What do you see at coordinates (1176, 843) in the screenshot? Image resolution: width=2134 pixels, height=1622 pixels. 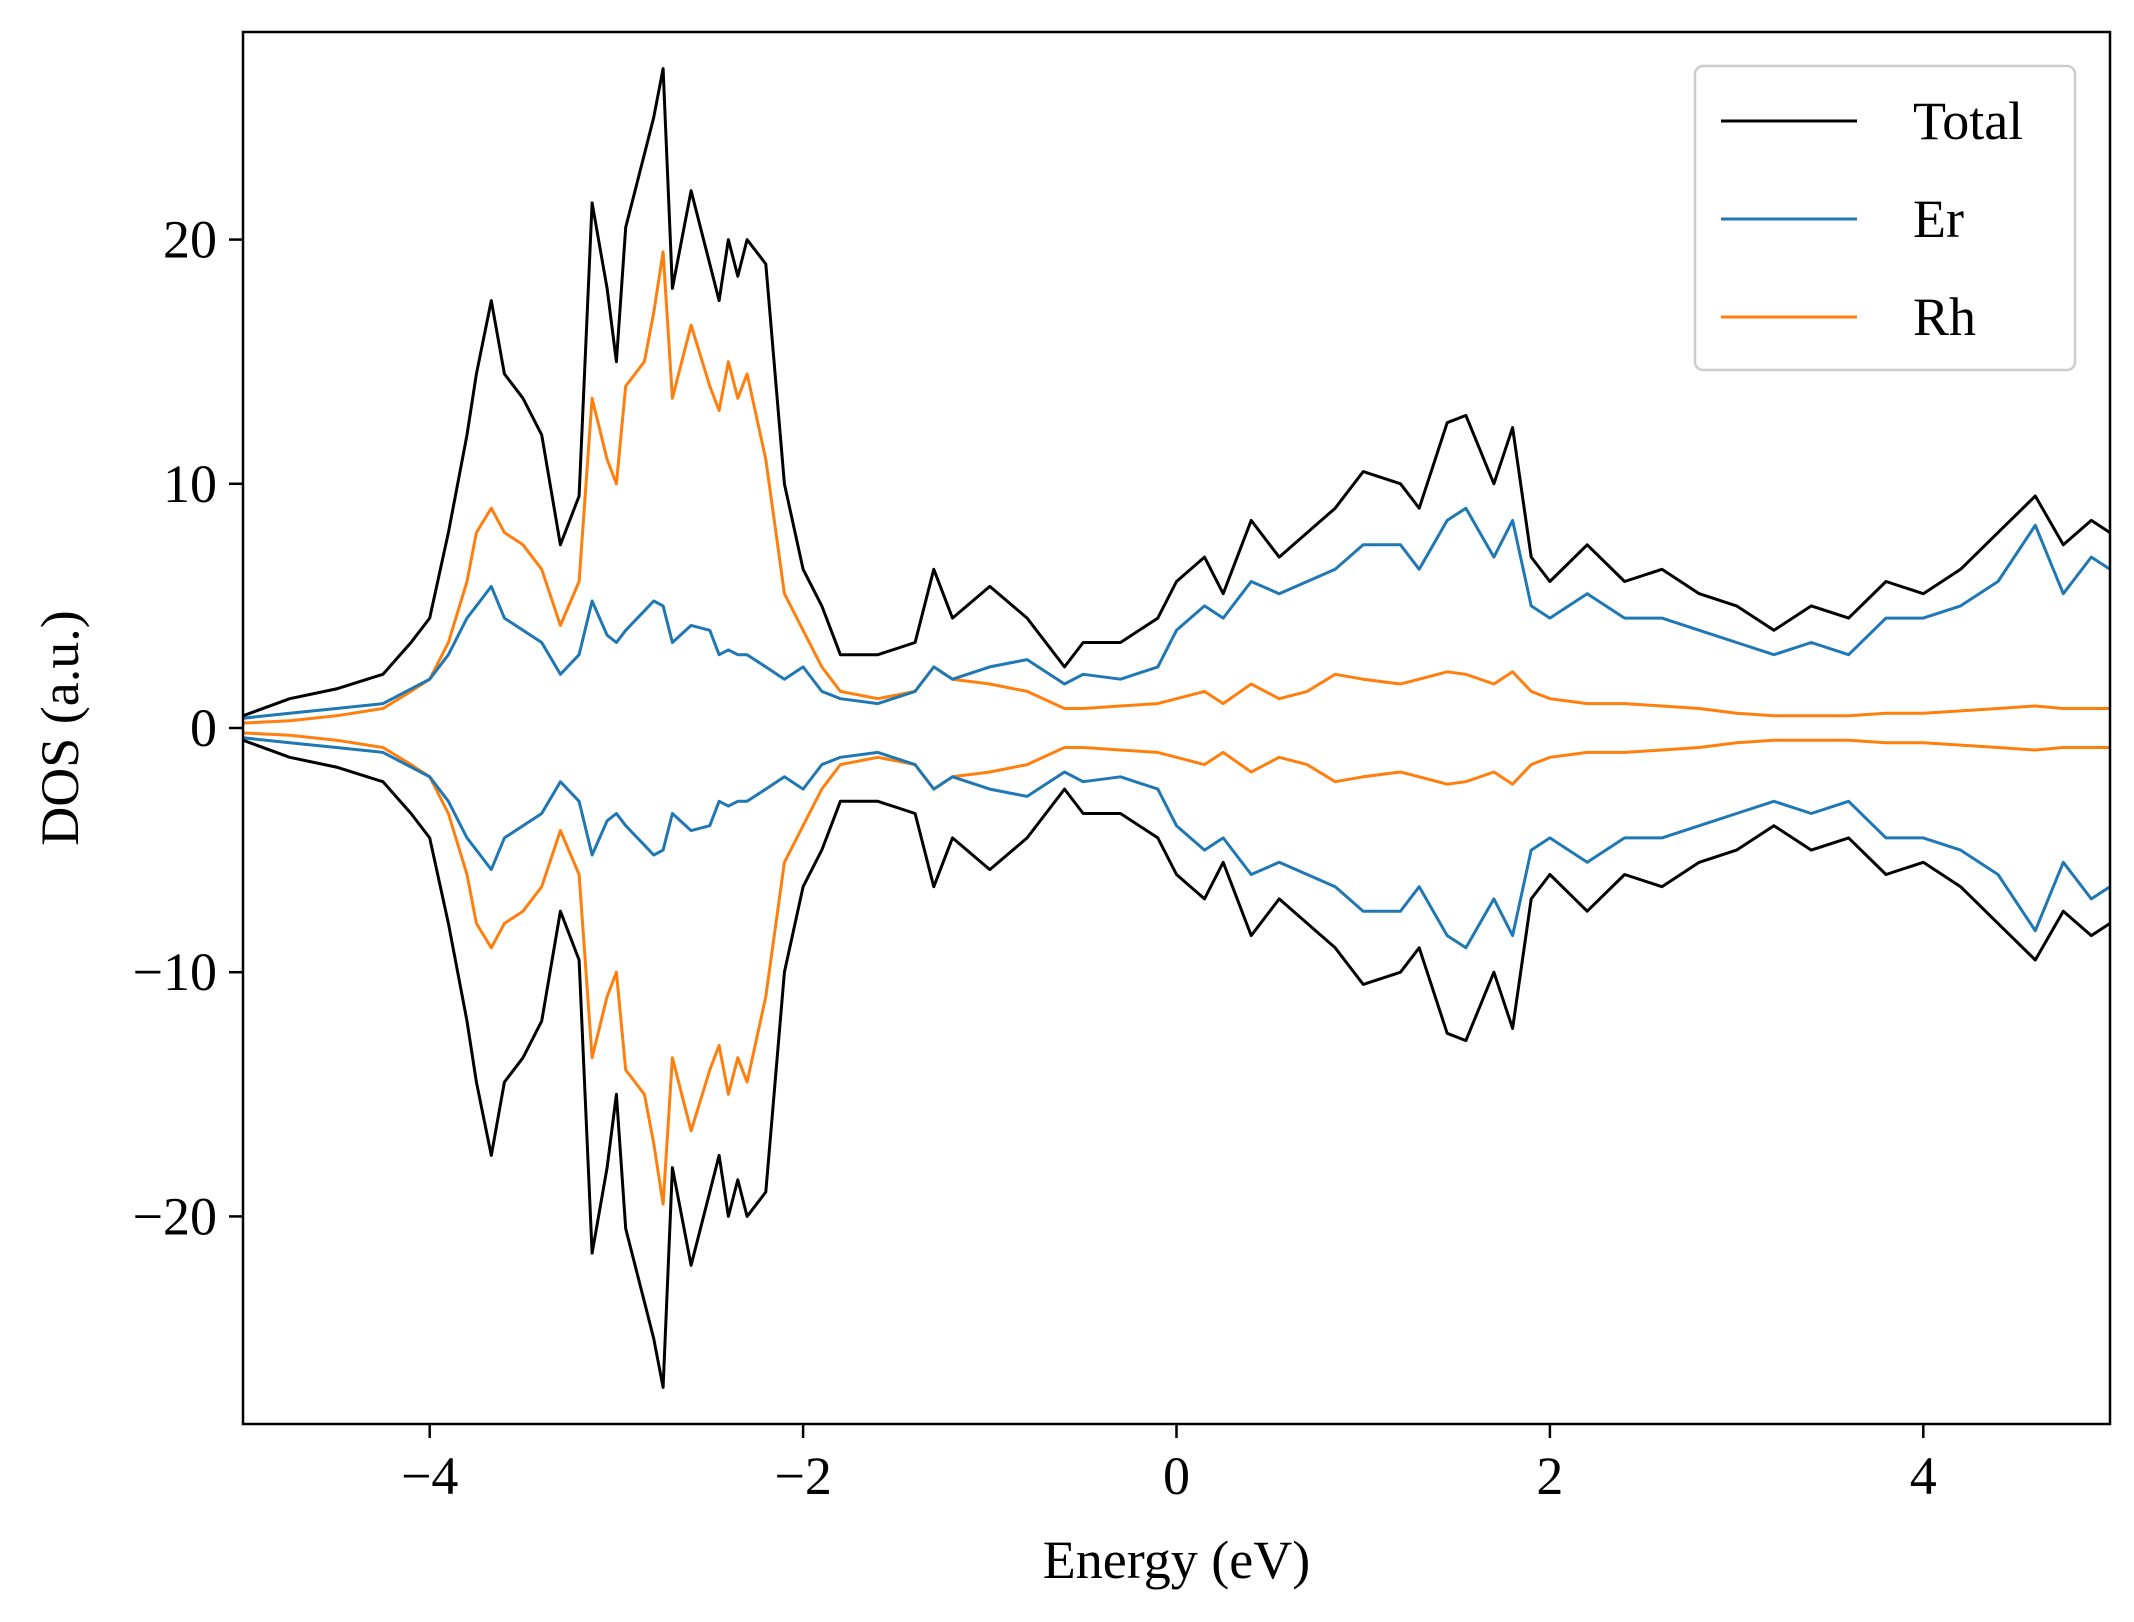 I see `series-line-er-down` at bounding box center [1176, 843].